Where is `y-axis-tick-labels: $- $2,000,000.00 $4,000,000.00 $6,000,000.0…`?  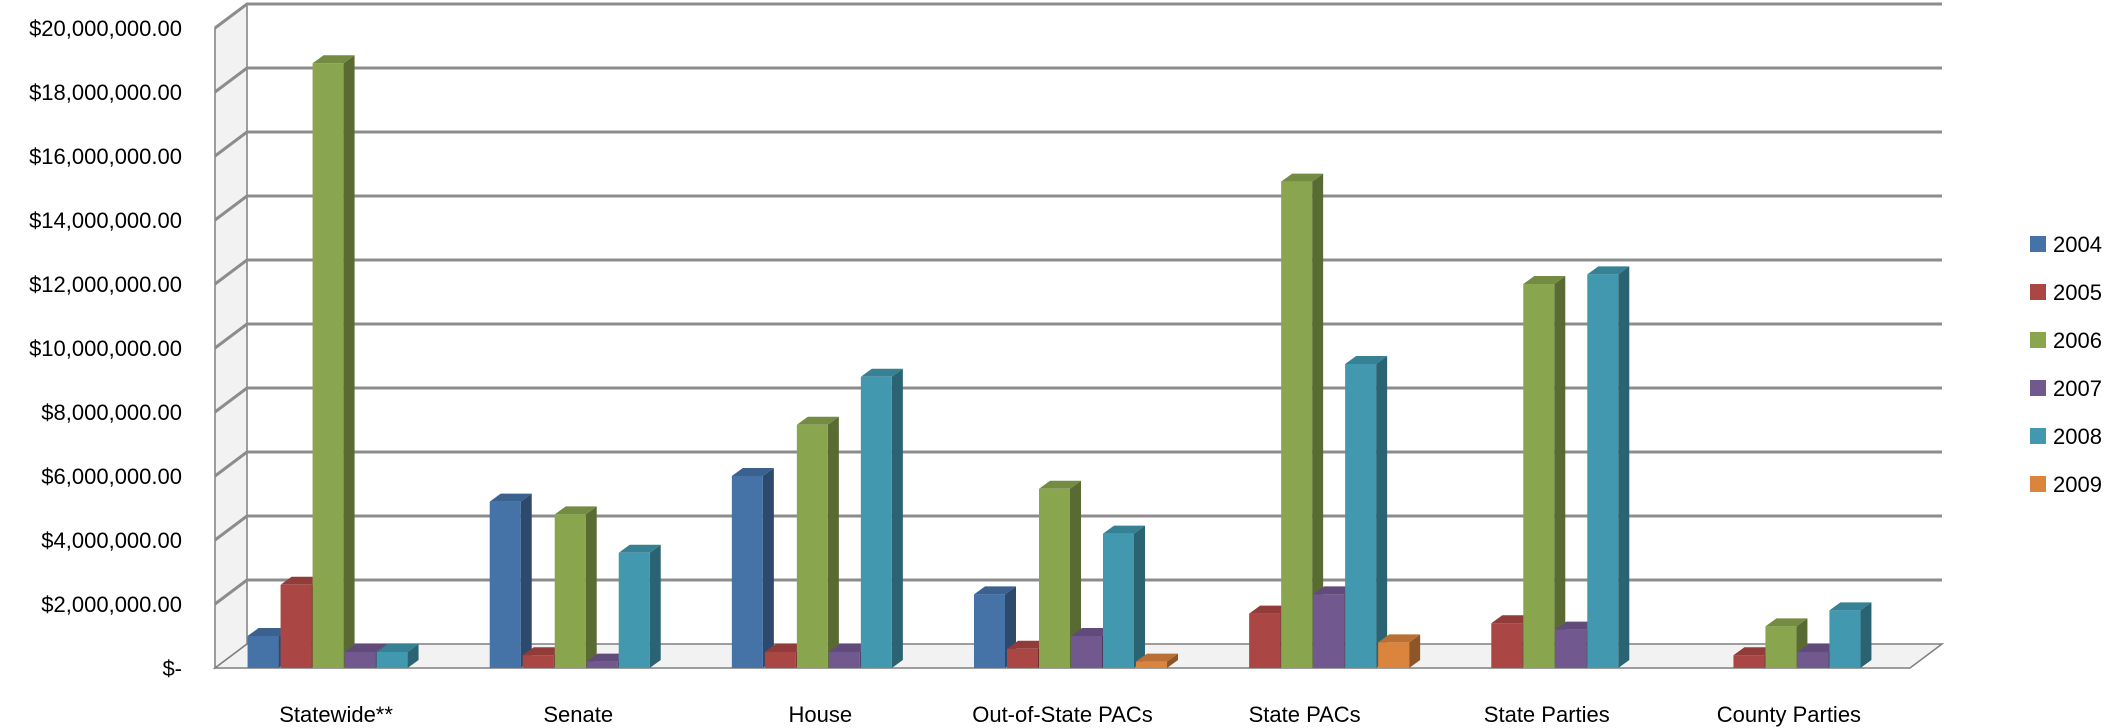
y-axis-tick-labels: $- $2,000,000.00 $4,000,000.00 $6,000,000.0… is located at coordinates (105, 348).